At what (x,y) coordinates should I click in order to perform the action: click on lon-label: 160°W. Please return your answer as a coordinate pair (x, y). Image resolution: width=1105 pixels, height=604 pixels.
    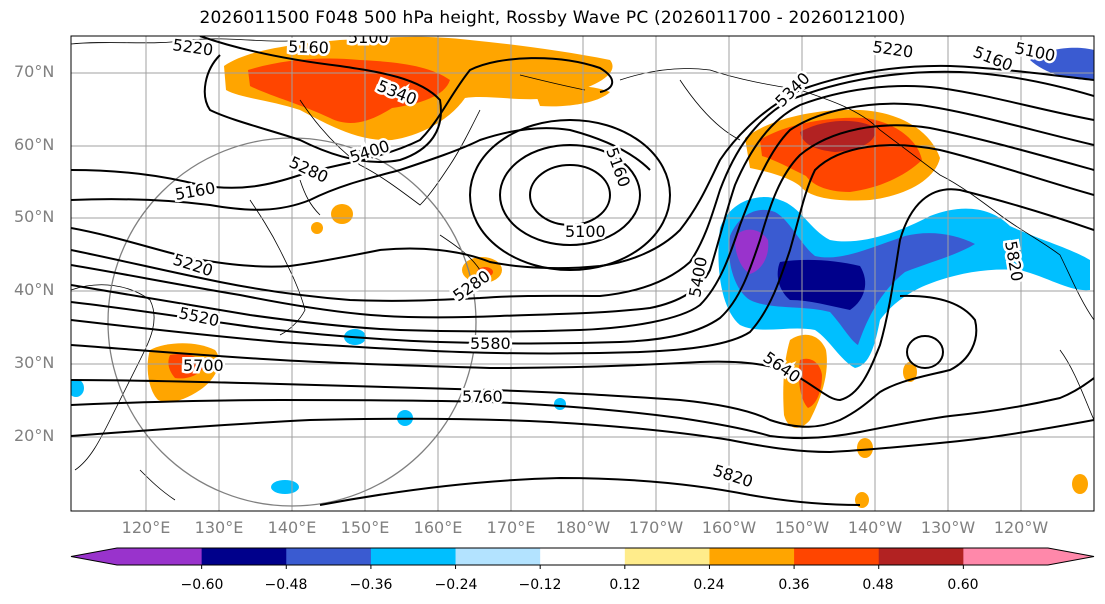
    Looking at the image, I should click on (729, 527).